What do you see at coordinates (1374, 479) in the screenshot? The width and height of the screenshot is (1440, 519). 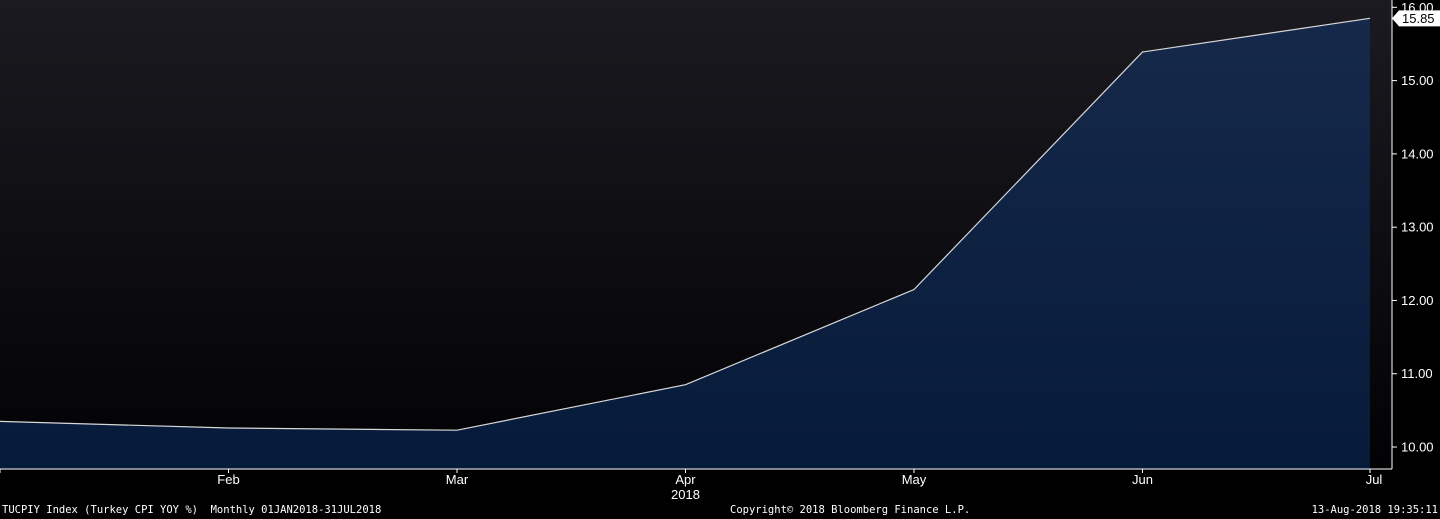 I see `x-tick-label-jul: Jul` at bounding box center [1374, 479].